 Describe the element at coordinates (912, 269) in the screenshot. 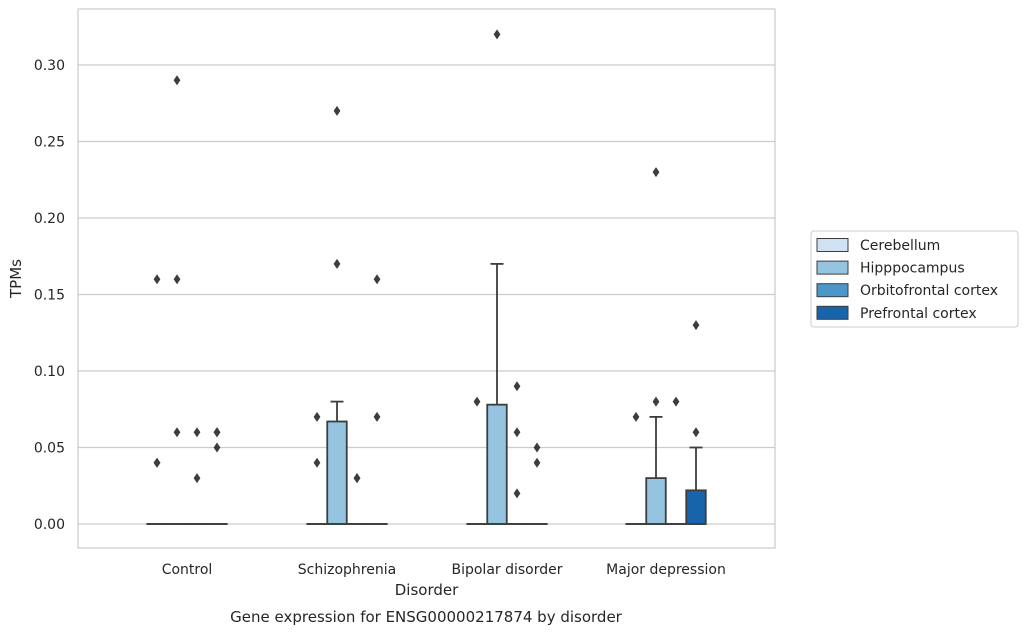

I see `legend-label: Hipppocampus` at that location.